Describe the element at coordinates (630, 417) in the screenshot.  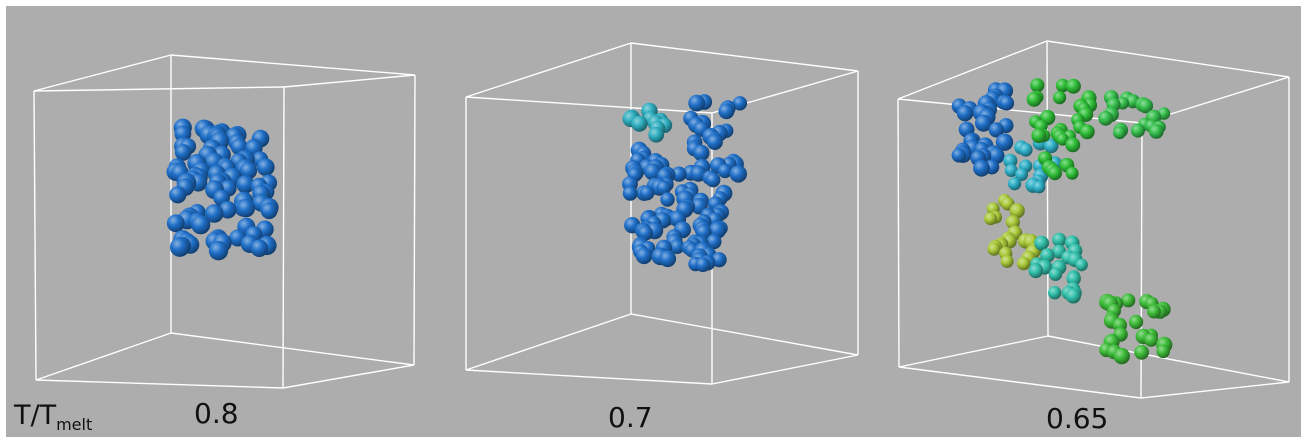
I see `panel-2-temperature-value: 0.7` at that location.